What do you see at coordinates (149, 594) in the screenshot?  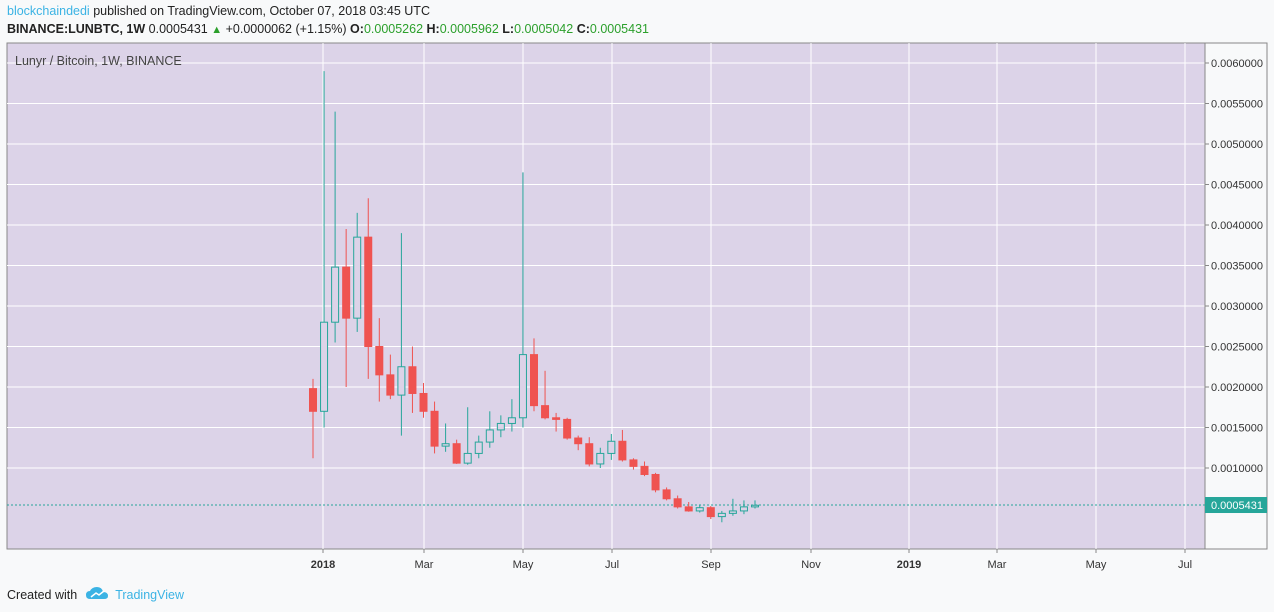 I see `tradingview-brand-link: TradingView` at bounding box center [149, 594].